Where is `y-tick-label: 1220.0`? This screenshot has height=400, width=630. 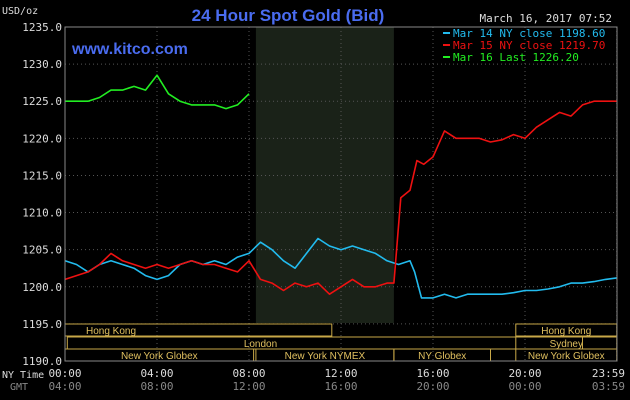 y-tick-label: 1220.0 is located at coordinates (42, 138).